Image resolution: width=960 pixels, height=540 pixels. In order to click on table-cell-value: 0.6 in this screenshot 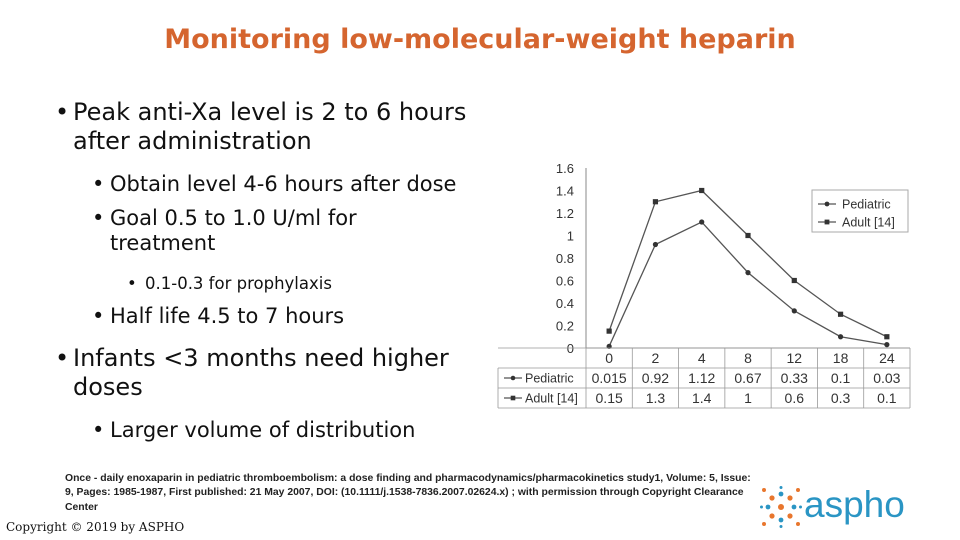, I will do `click(795, 398)`.